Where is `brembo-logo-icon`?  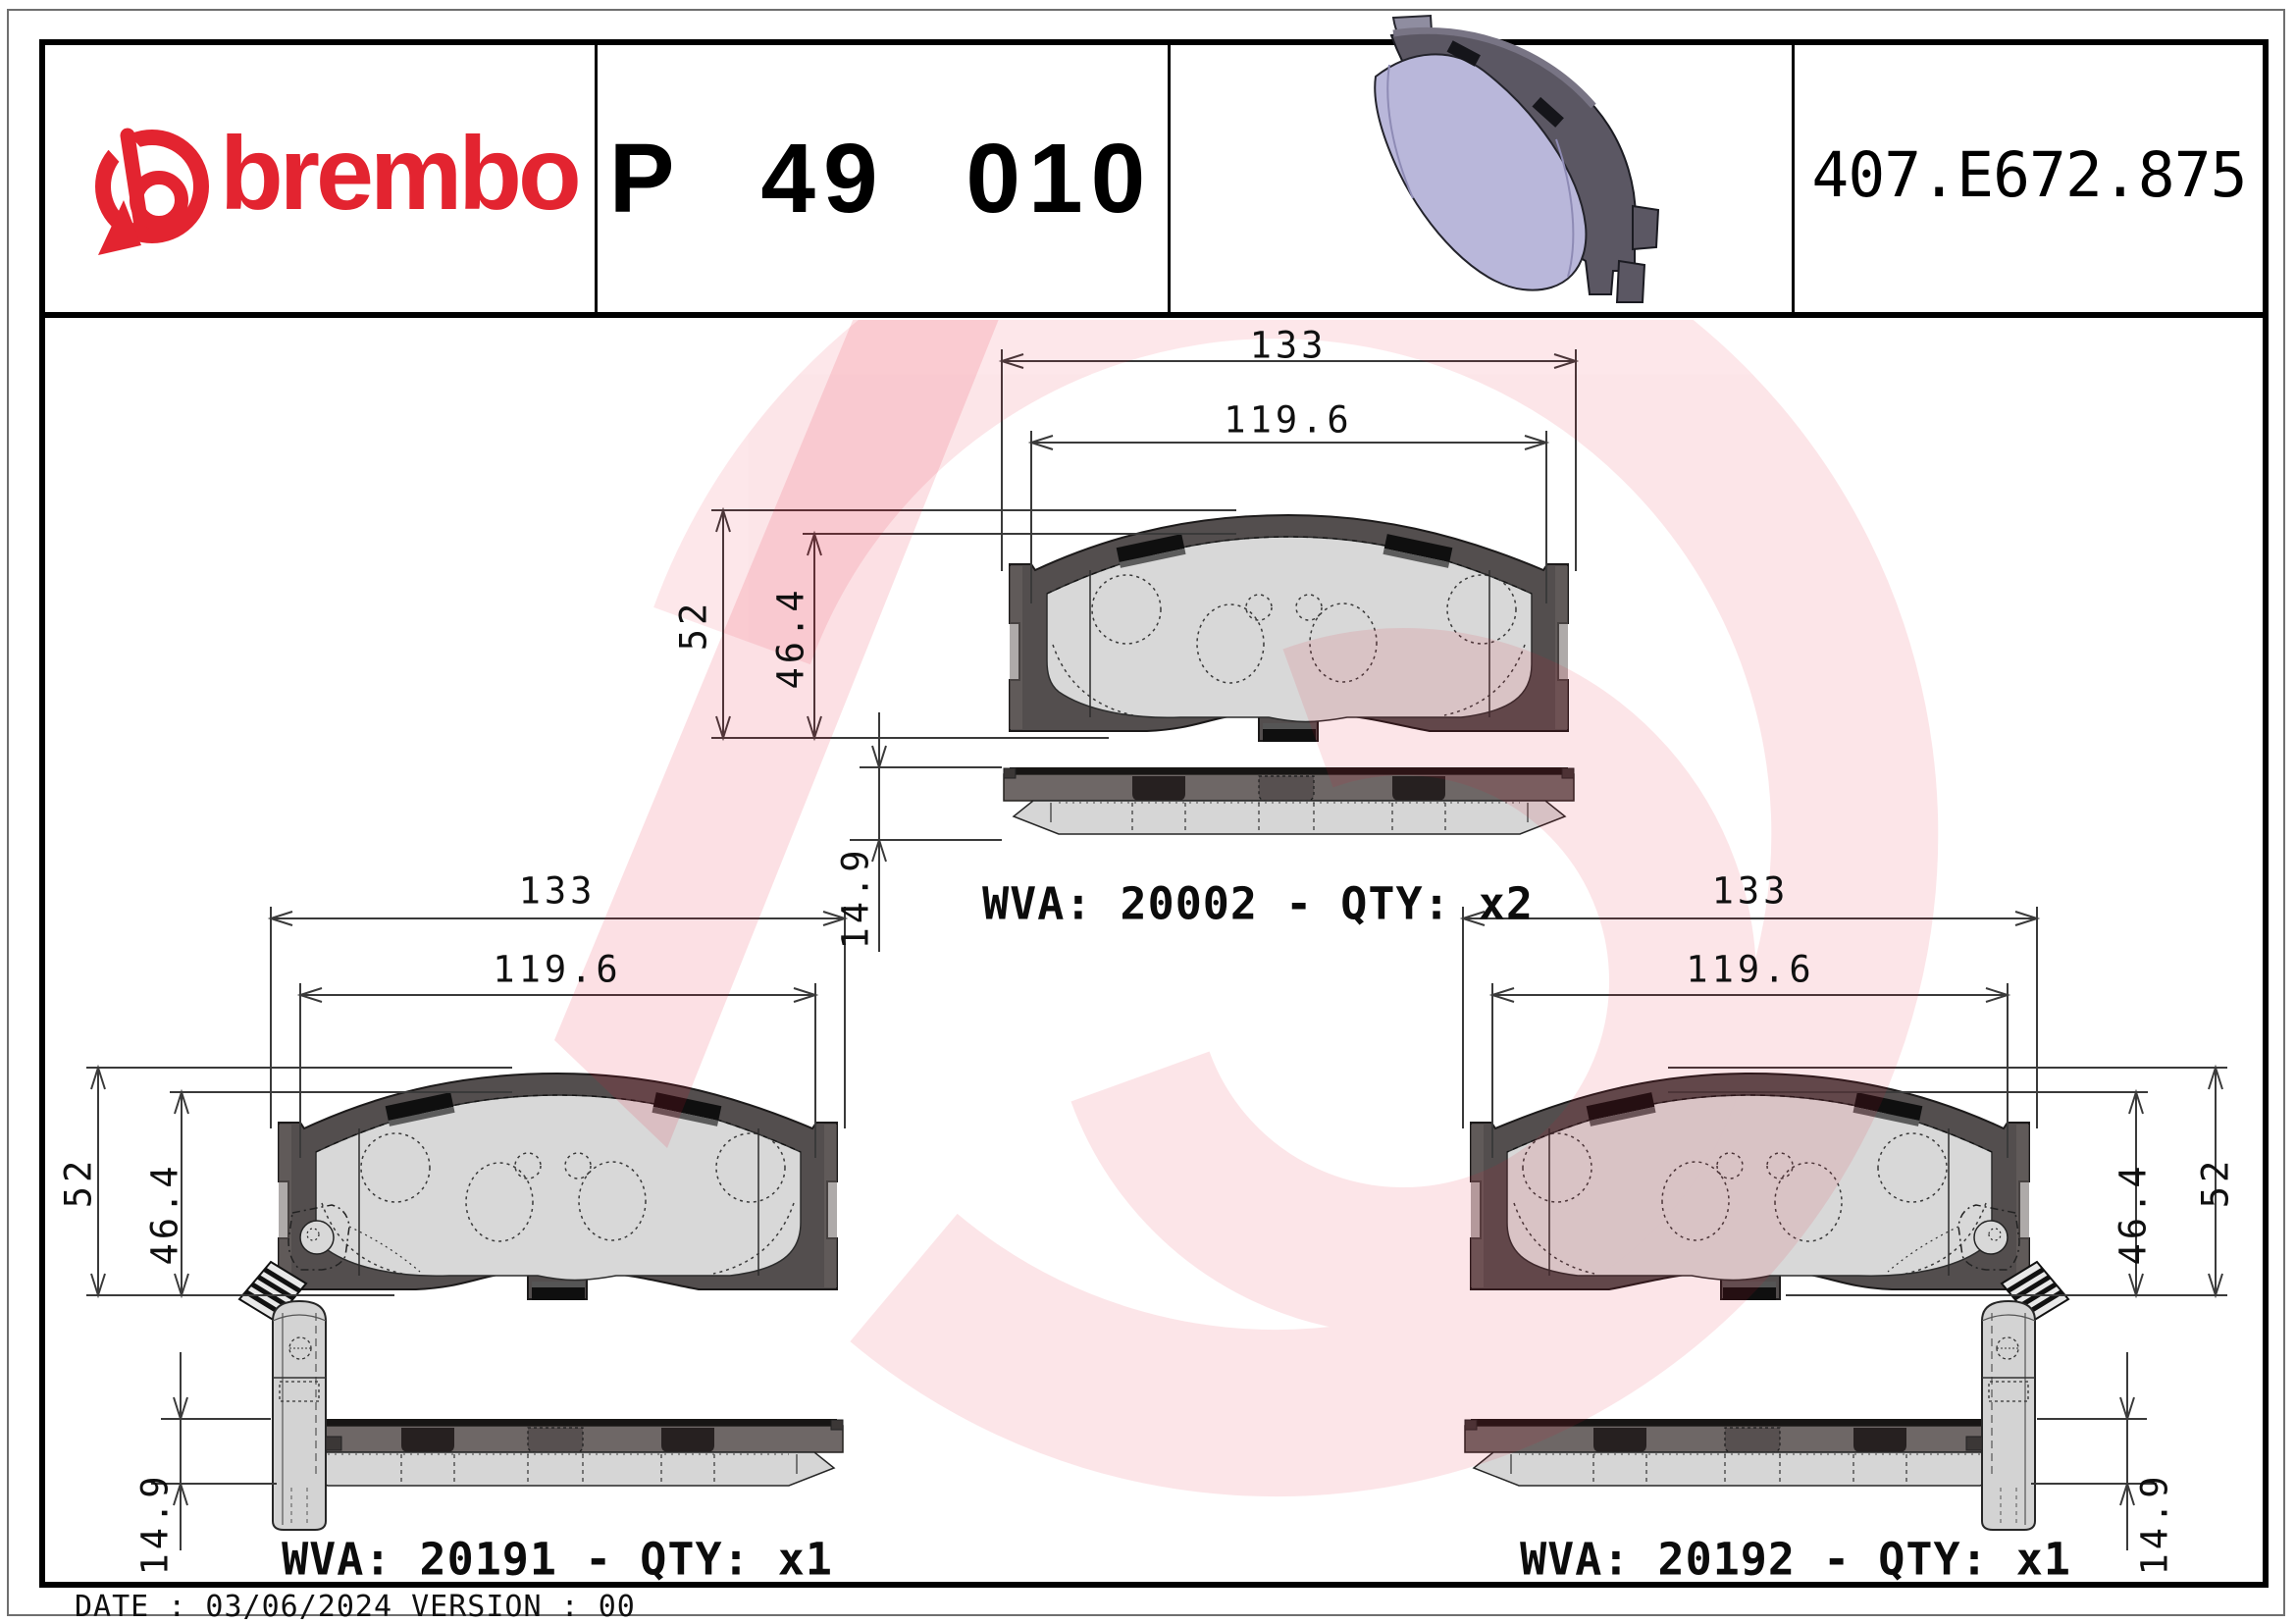
brembo-logo-icon is located at coordinates (149, 182).